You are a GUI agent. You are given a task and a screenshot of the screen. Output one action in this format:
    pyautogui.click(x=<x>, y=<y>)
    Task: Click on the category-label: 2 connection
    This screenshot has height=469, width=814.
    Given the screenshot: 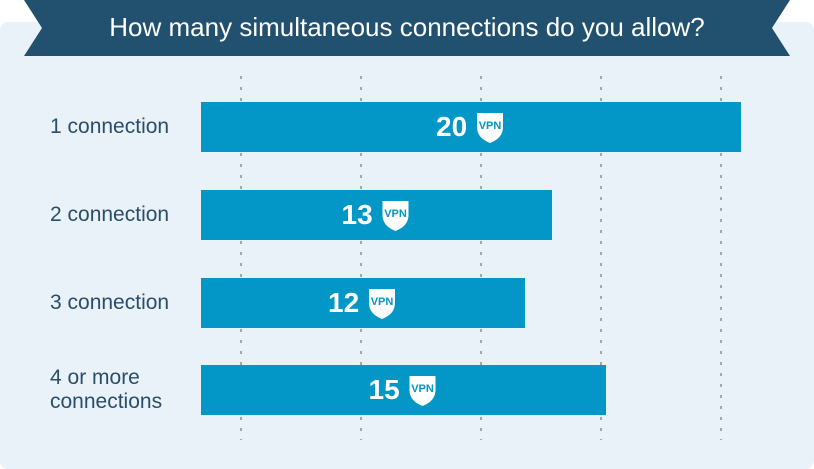 What is the action you would take?
    pyautogui.click(x=110, y=214)
    